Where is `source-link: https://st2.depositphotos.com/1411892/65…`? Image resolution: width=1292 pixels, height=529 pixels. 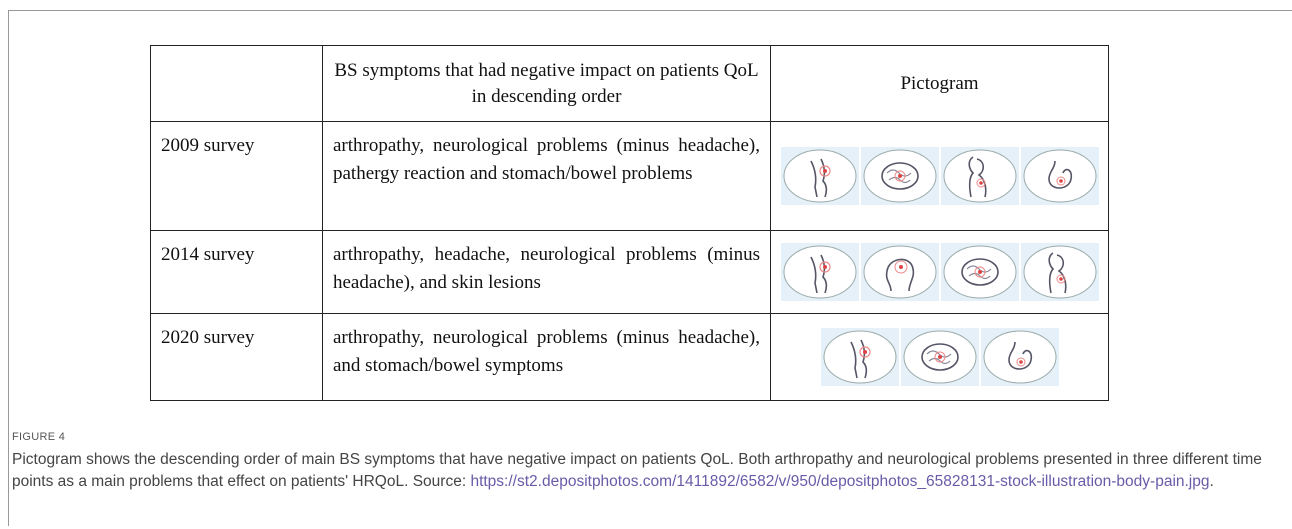
source-link: https://st2.depositphotos.com/1411892/65… is located at coordinates (840, 481).